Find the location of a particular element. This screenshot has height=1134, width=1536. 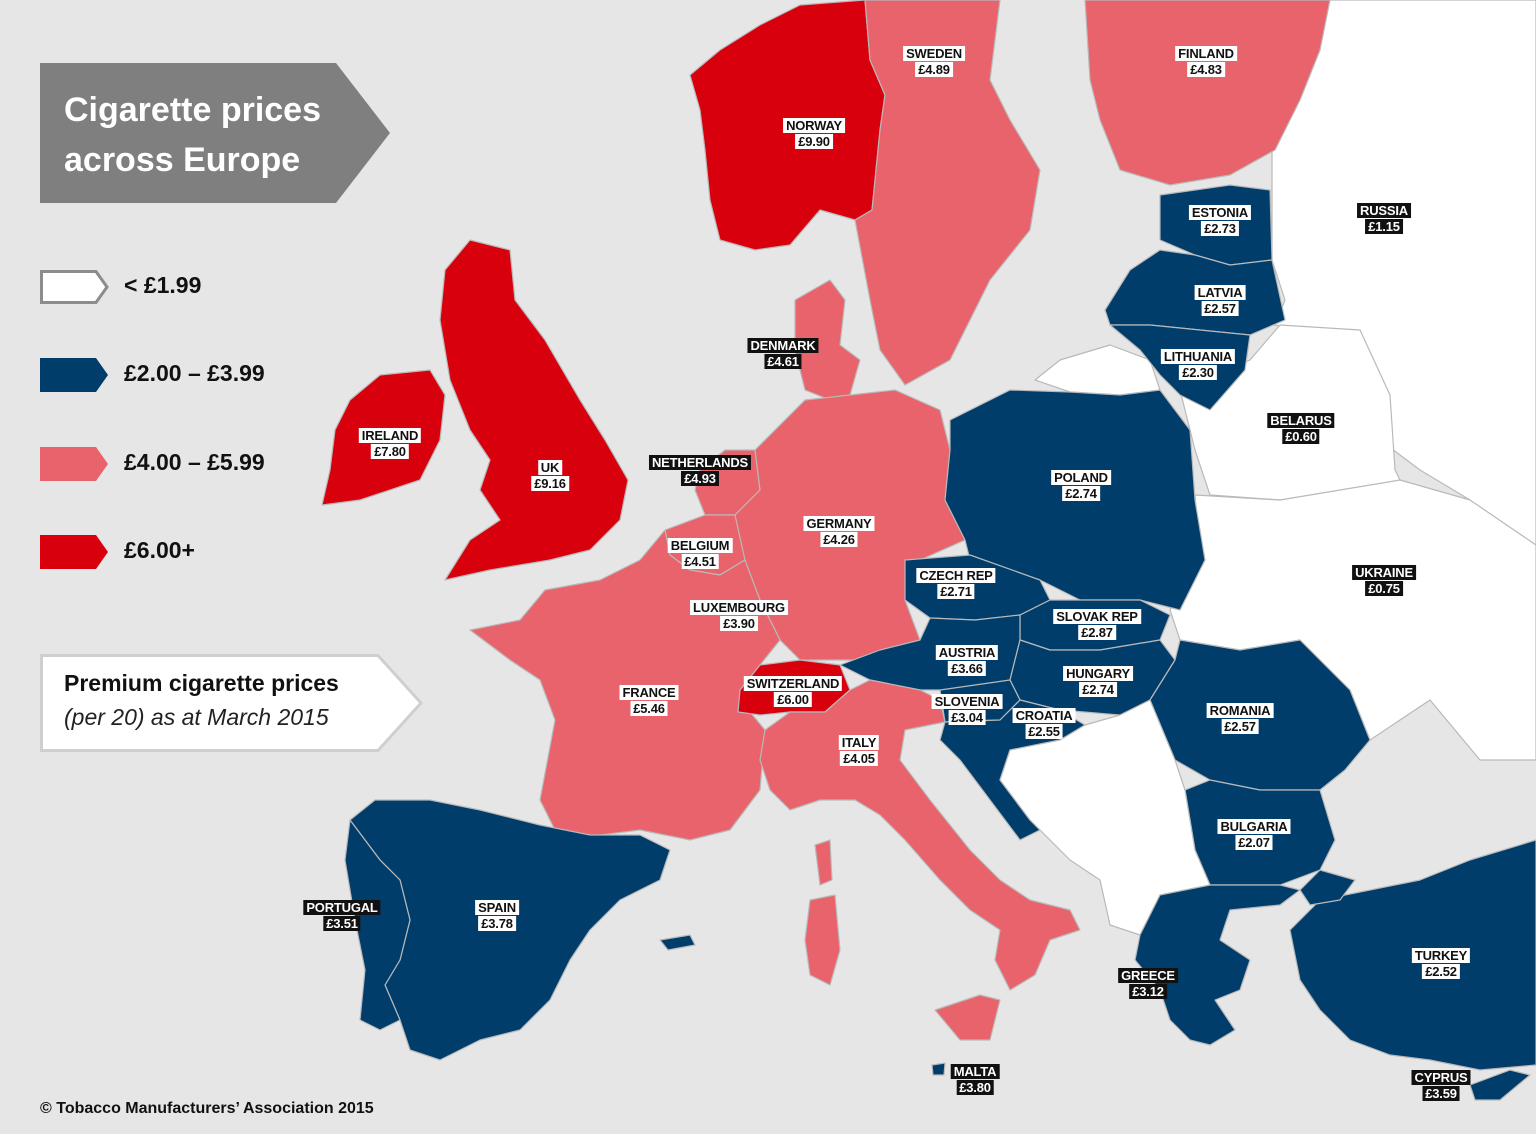

country-price: £3.78 is located at coordinates (497, 923).